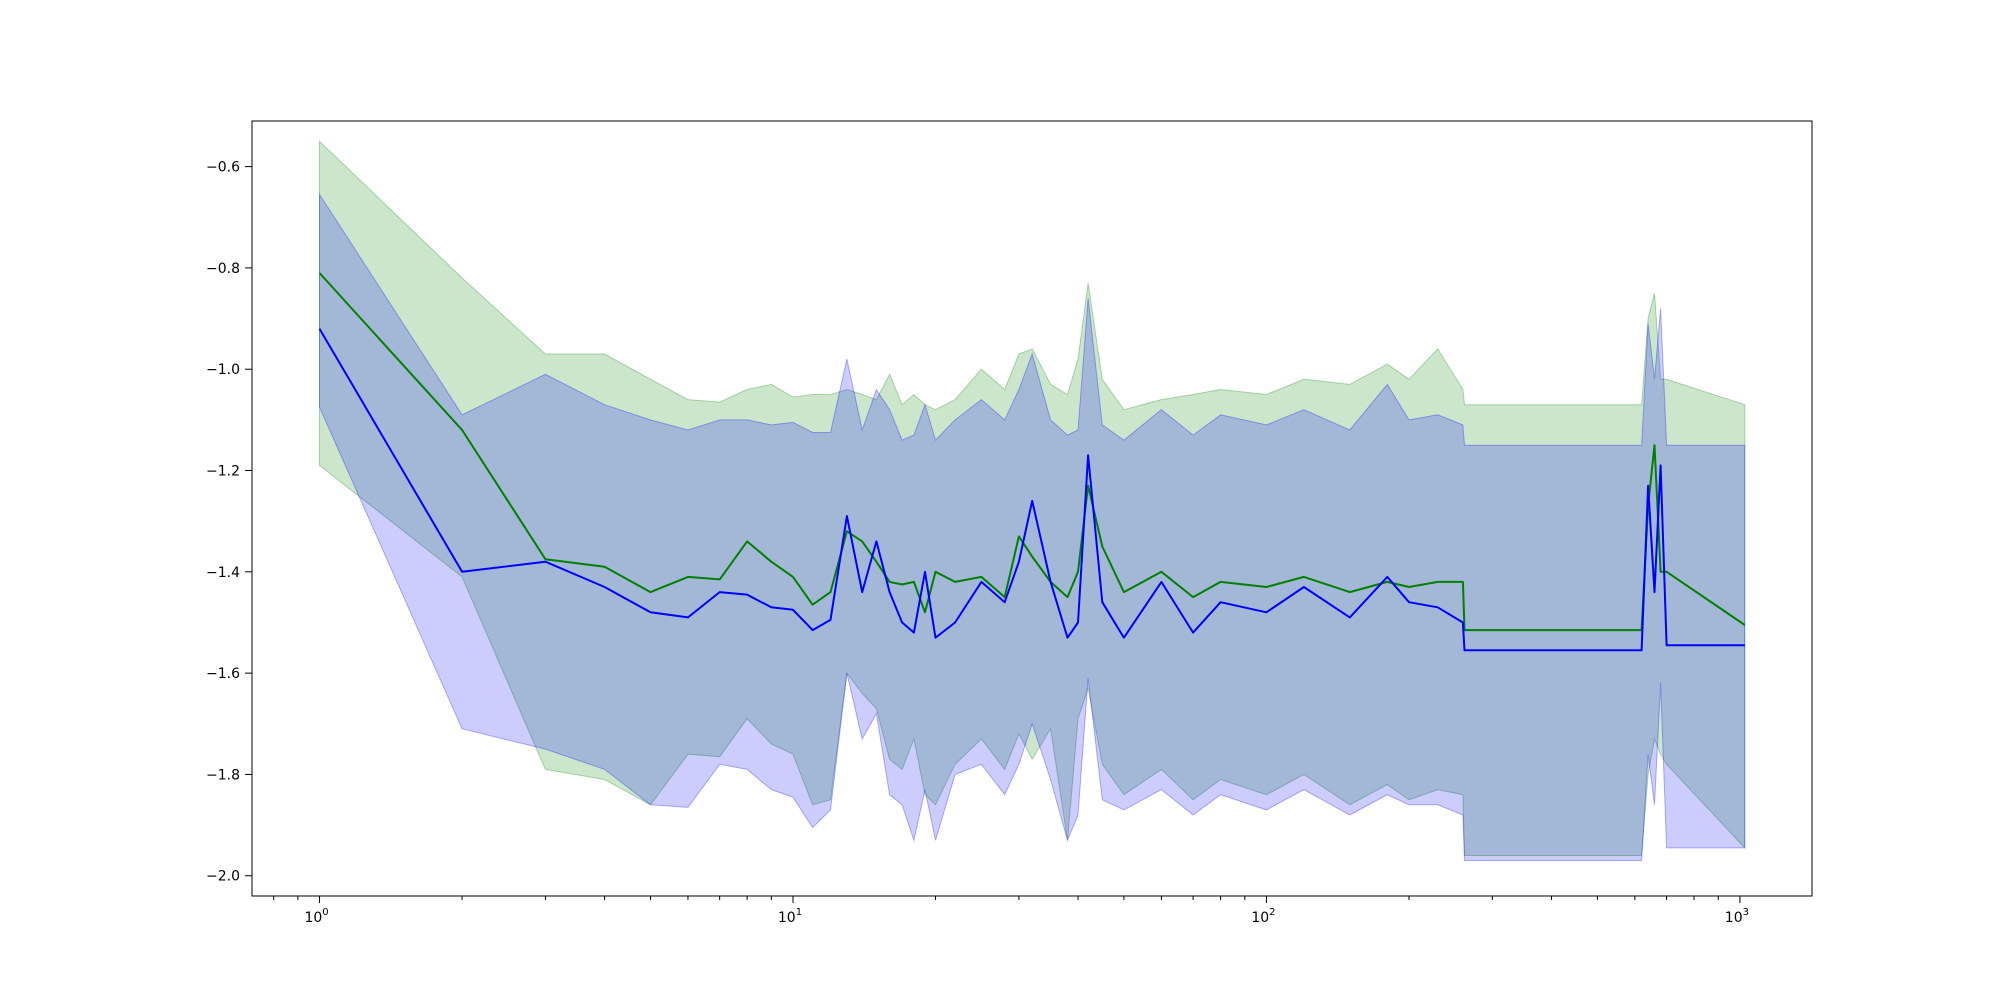 Image resolution: width=2000 pixels, height=1000 pixels. What do you see at coordinates (1737, 916) in the screenshot?
I see `x-tick-label: 10³` at bounding box center [1737, 916].